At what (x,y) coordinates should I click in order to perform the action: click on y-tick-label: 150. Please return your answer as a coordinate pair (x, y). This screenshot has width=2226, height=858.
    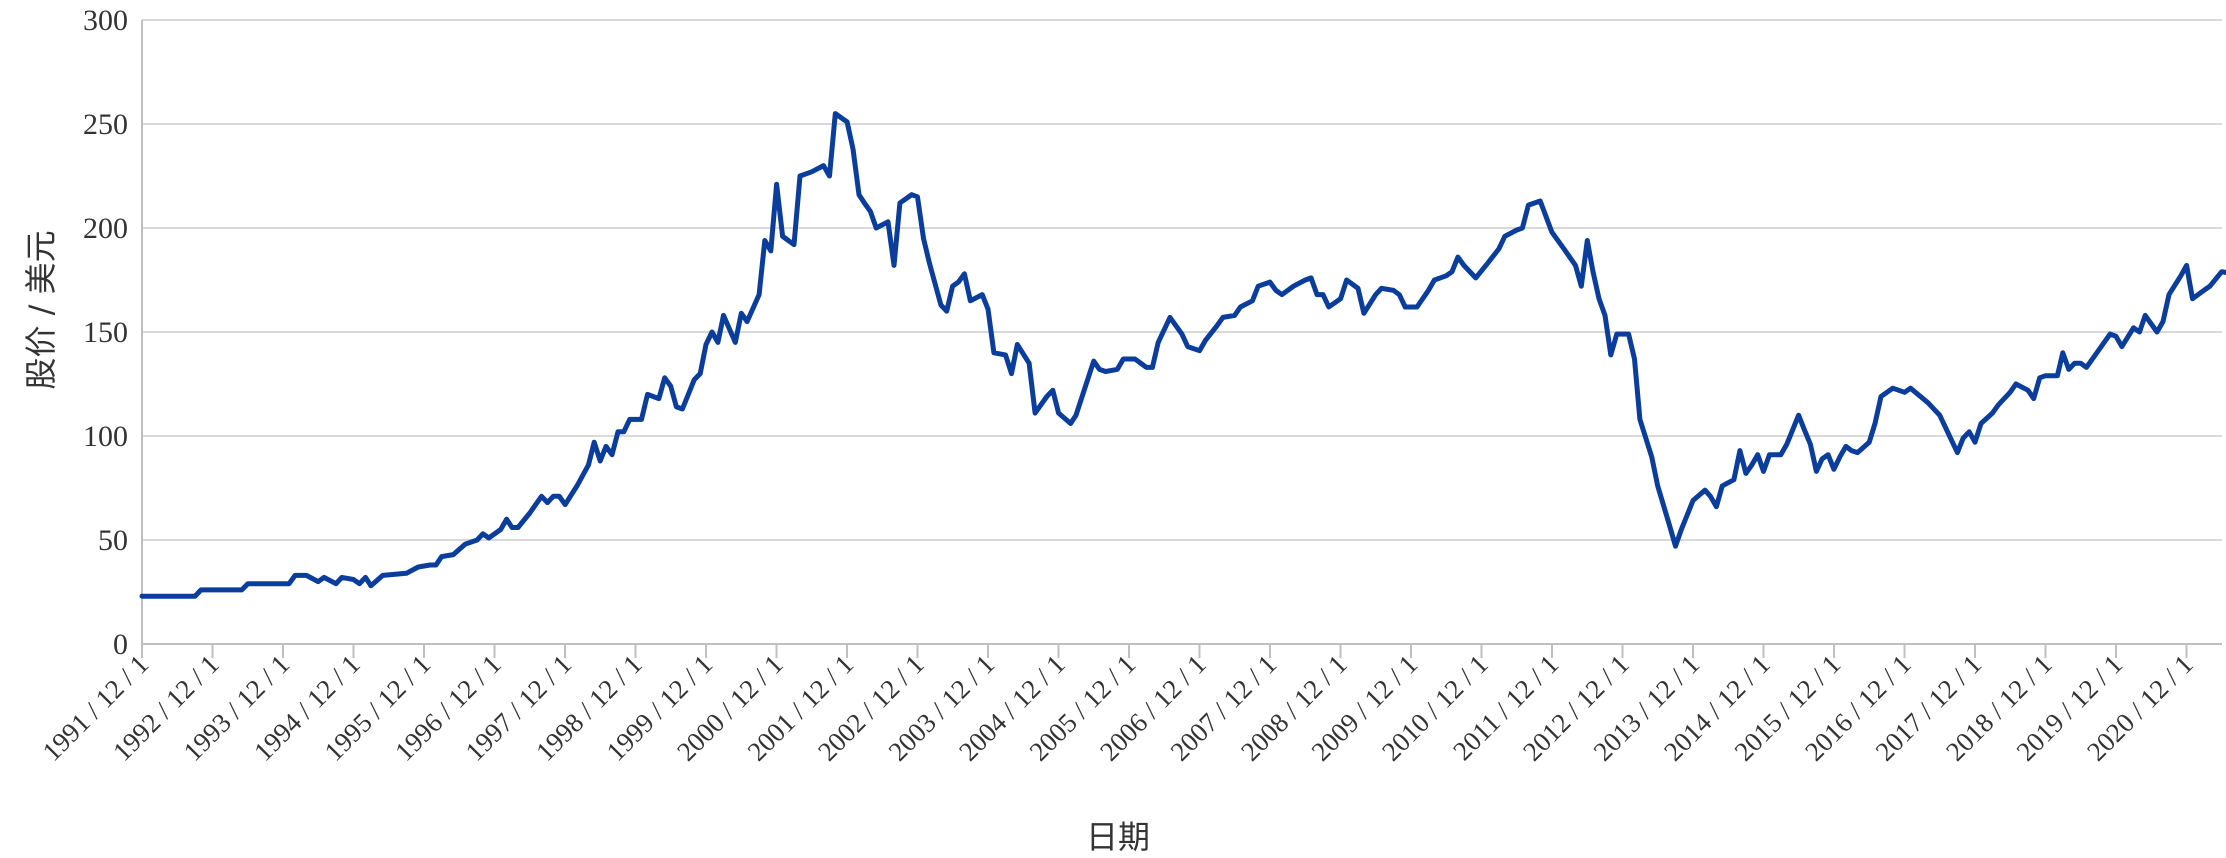
    Looking at the image, I should click on (105, 332).